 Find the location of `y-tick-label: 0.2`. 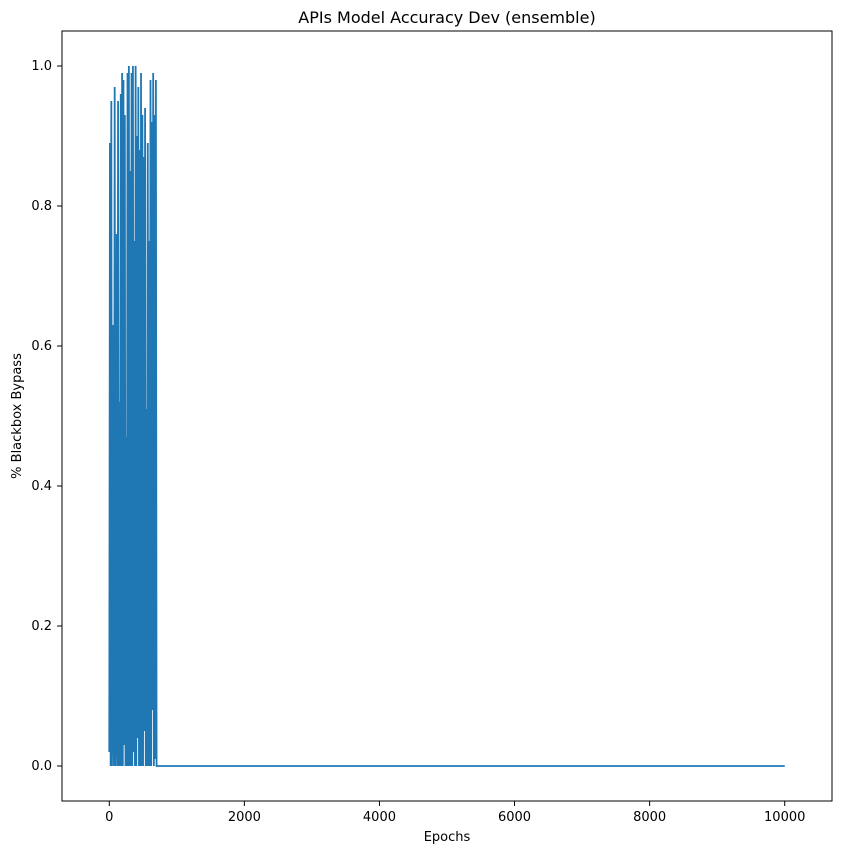

y-tick-label: 0.2 is located at coordinates (41, 626).